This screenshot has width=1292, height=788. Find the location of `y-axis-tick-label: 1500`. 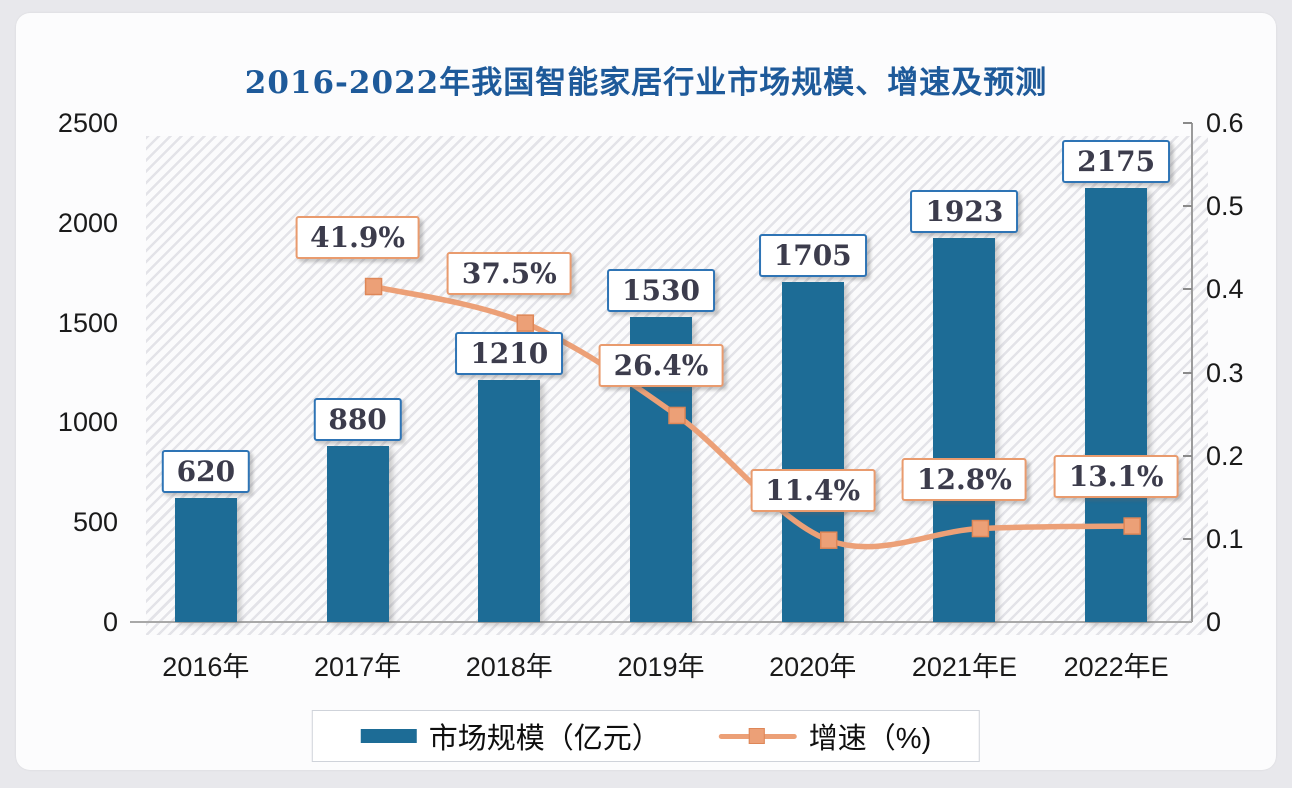

y-axis-tick-label: 1500 is located at coordinates (87, 322).